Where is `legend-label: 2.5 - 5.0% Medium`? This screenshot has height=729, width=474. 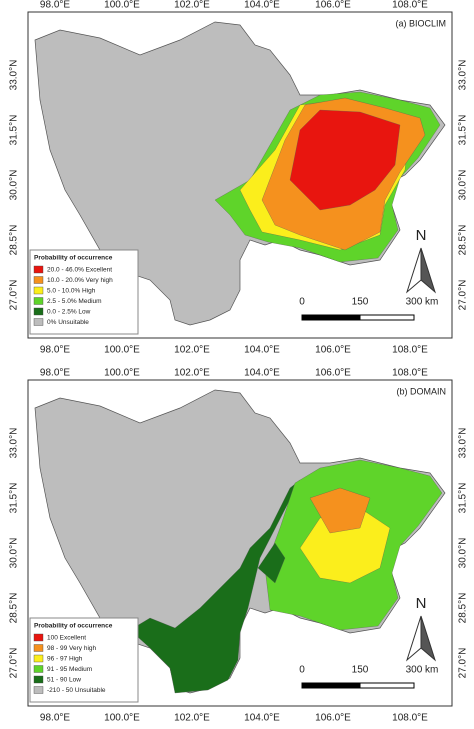
legend-label: 2.5 - 5.0% Medium is located at coordinates (74, 301).